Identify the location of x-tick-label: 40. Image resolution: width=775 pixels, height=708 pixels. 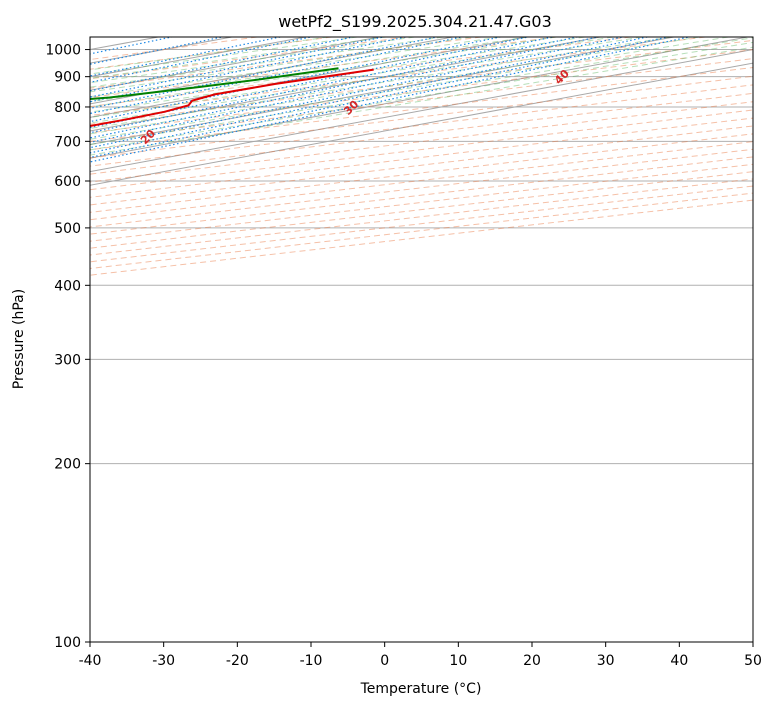
(679, 661).